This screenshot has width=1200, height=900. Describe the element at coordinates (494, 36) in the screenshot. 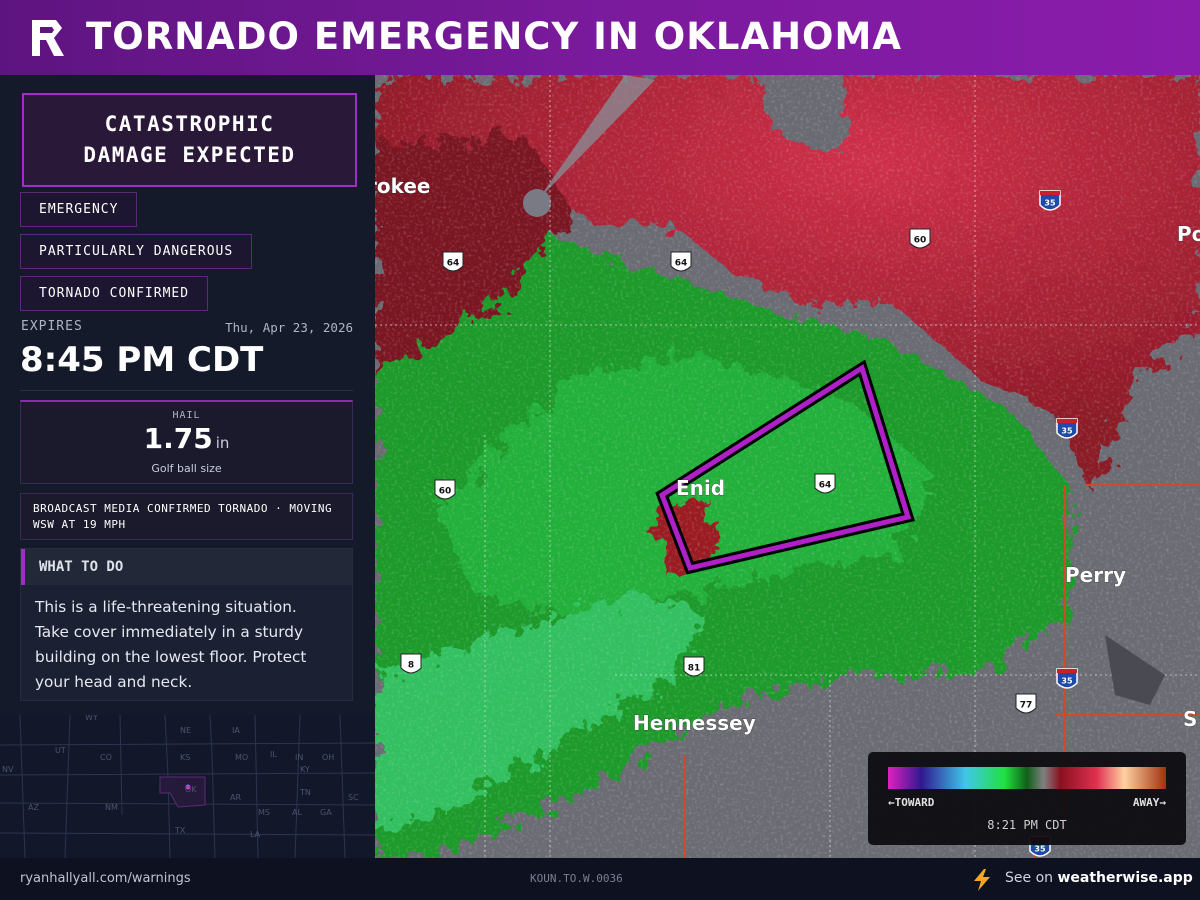

I see `title: TORNADO EMERGENCY IN OKLAHOMA` at that location.